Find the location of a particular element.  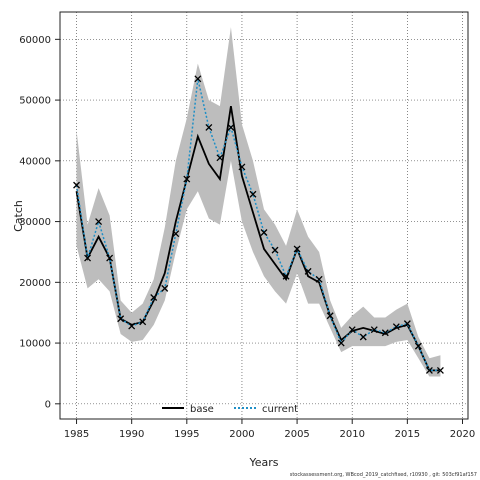

x-tick-label: 2010 is located at coordinates (351, 434).